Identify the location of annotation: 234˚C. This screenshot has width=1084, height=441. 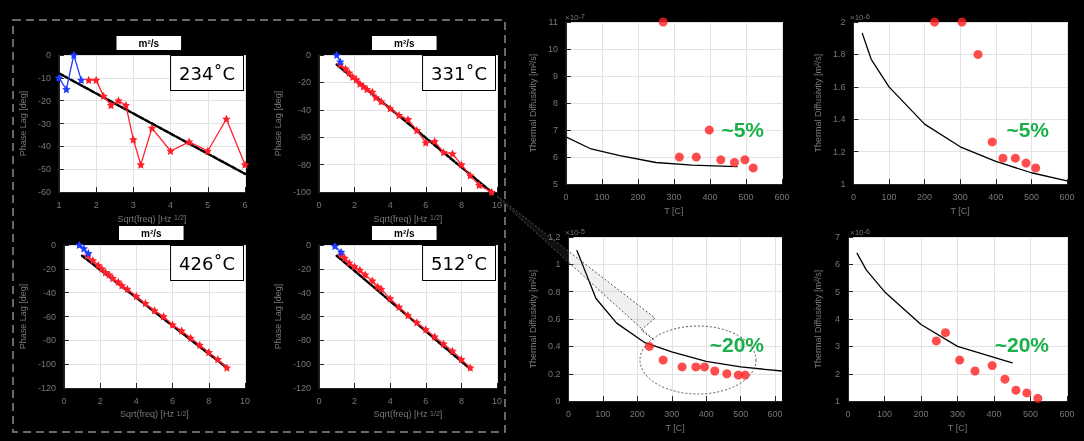
(207, 73).